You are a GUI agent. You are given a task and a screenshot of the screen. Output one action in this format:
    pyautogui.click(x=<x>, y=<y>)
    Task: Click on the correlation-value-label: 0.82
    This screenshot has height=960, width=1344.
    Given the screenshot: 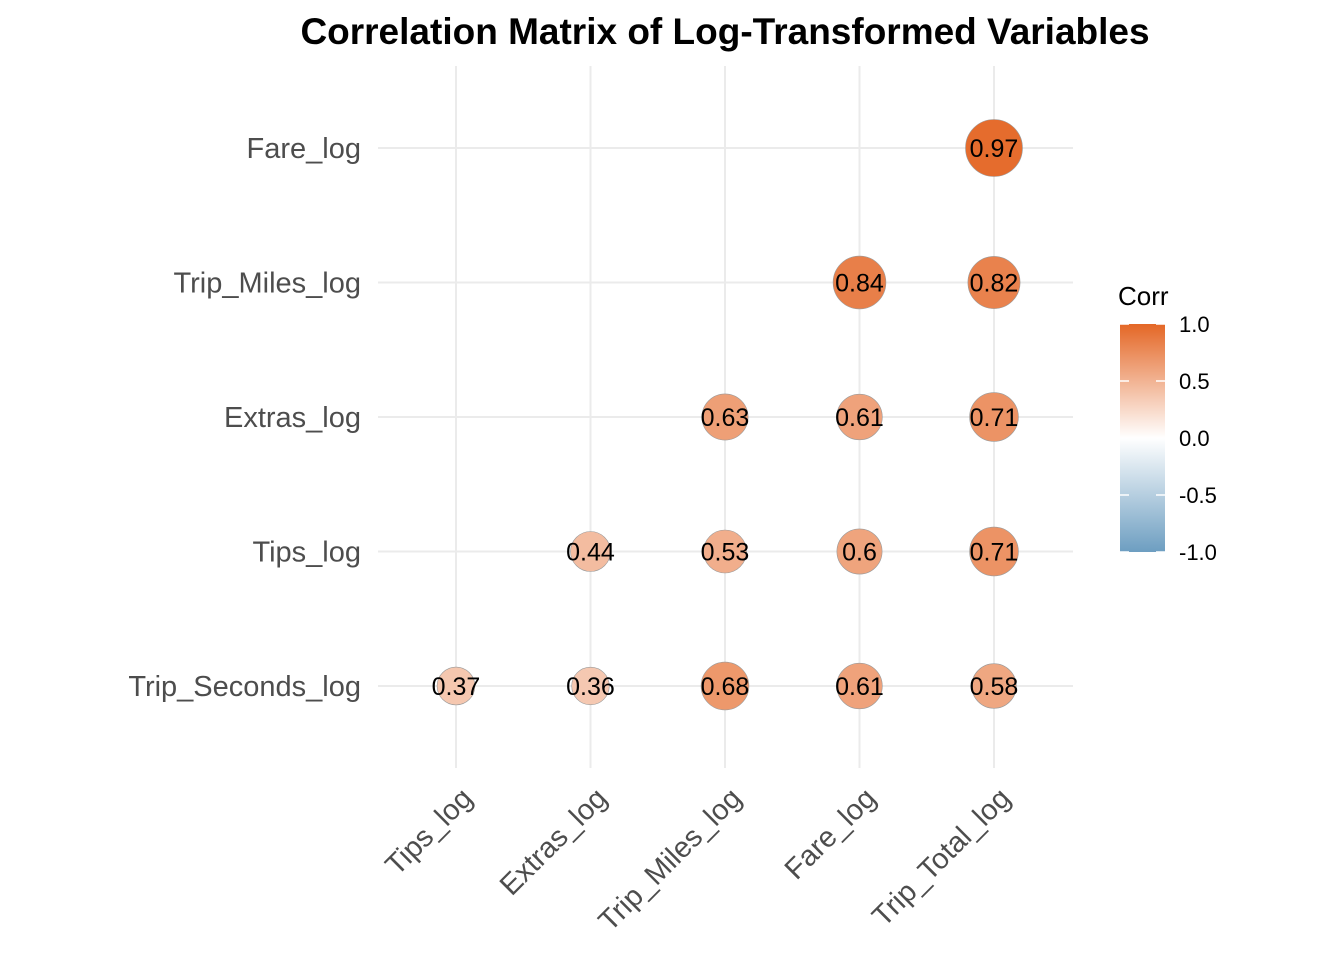 What is the action you would take?
    pyautogui.click(x=994, y=284)
    